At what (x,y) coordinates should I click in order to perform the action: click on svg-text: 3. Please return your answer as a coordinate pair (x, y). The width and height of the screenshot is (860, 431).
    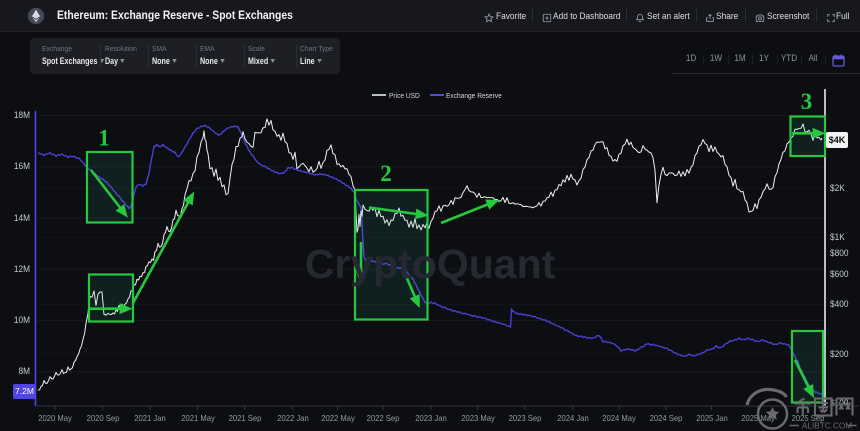
    Looking at the image, I should click on (807, 101).